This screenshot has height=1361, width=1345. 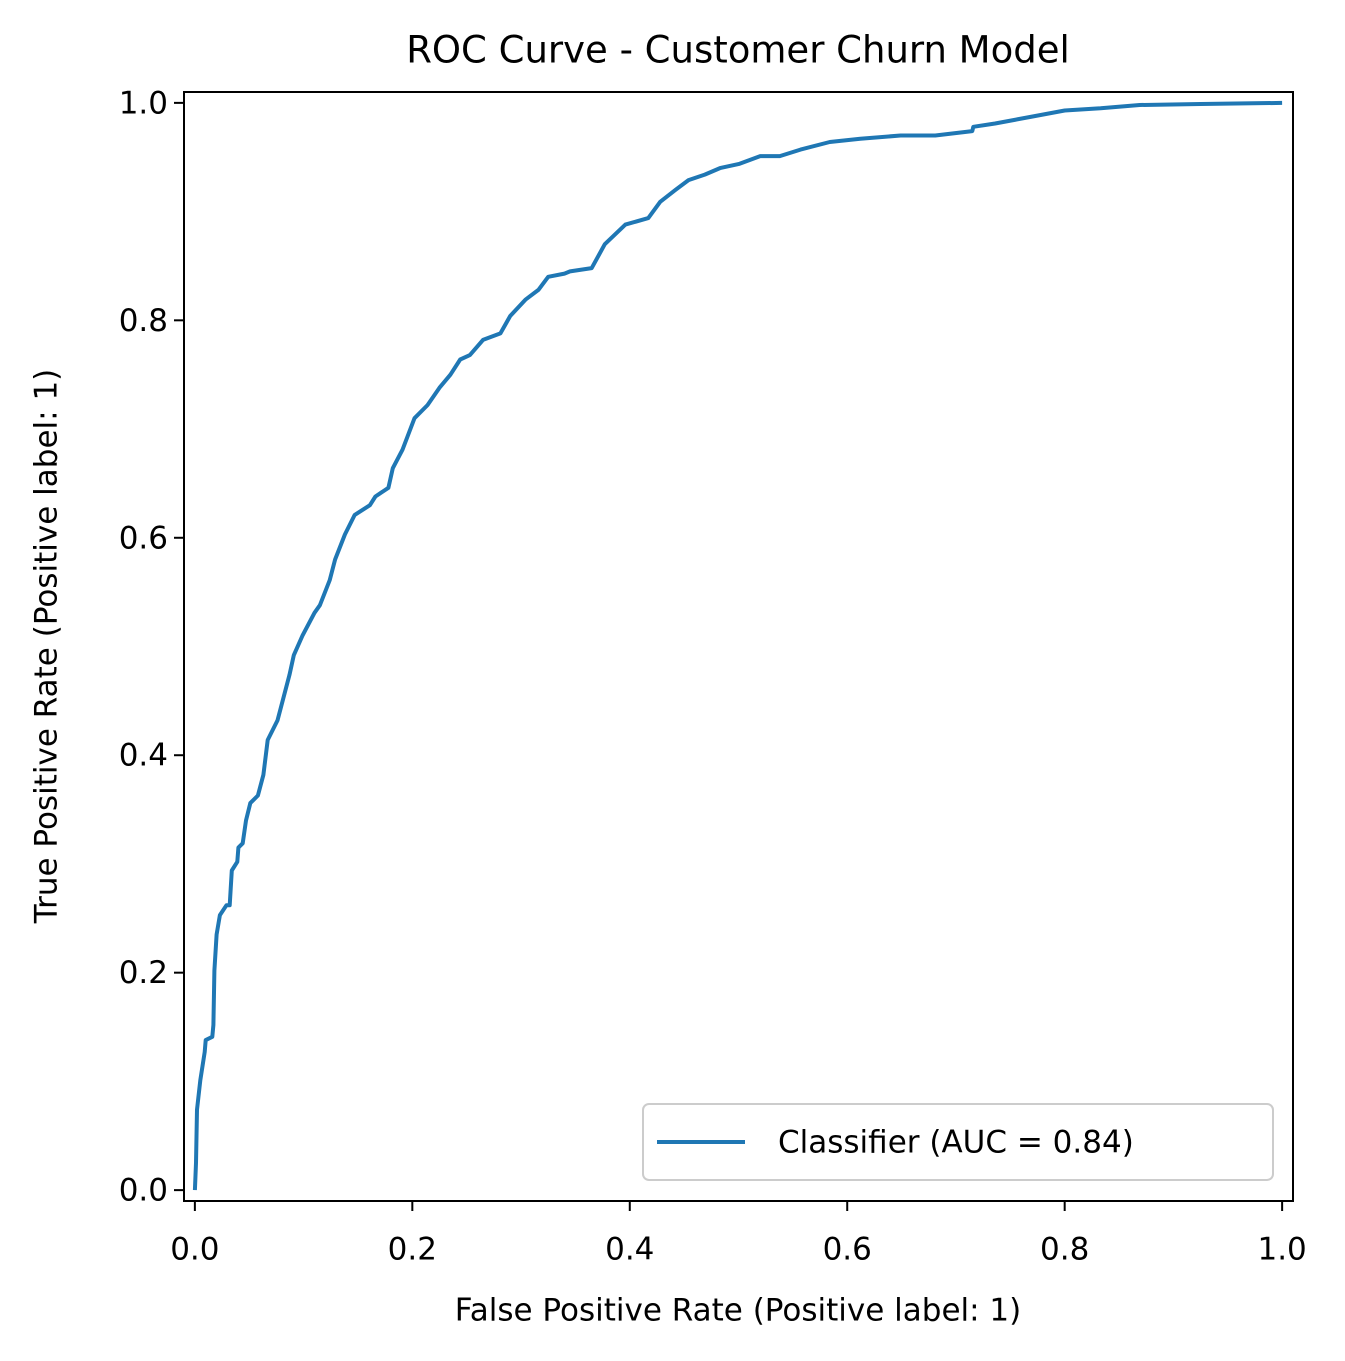 I want to click on y-tick-label: 0.6, so click(x=143, y=538).